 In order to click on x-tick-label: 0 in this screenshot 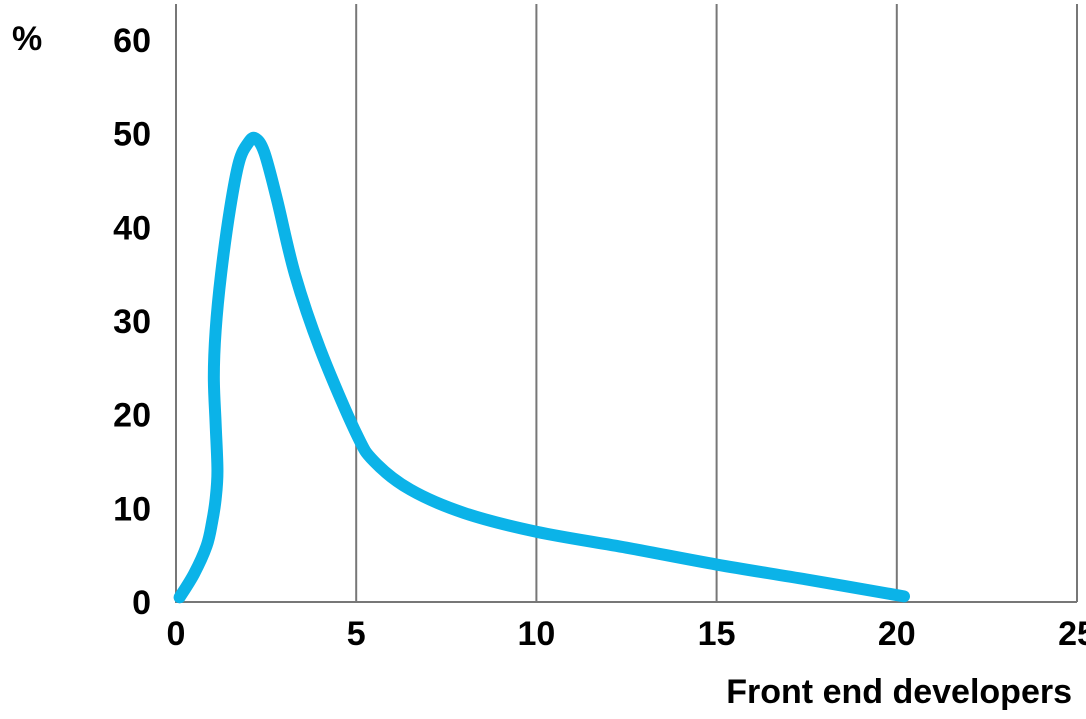, I will do `click(176, 634)`.